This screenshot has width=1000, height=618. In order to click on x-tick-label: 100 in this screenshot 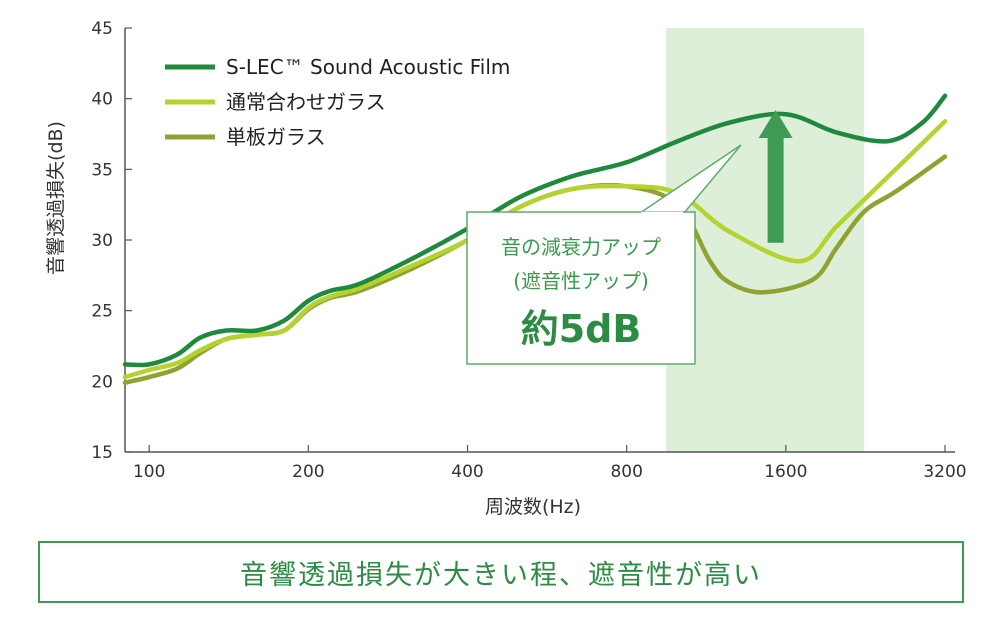, I will do `click(149, 472)`.